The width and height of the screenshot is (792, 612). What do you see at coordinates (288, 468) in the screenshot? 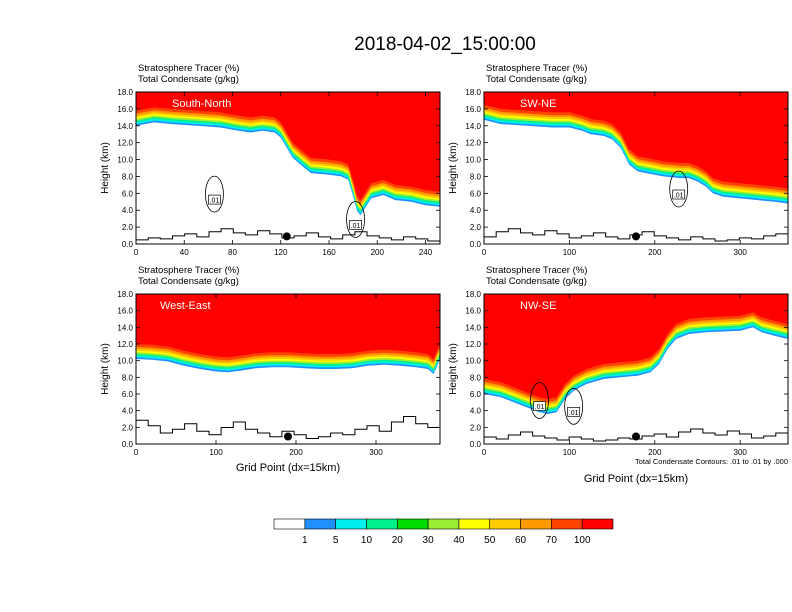
I see `x-axis-label: Grid Point (dx=15km)` at bounding box center [288, 468].